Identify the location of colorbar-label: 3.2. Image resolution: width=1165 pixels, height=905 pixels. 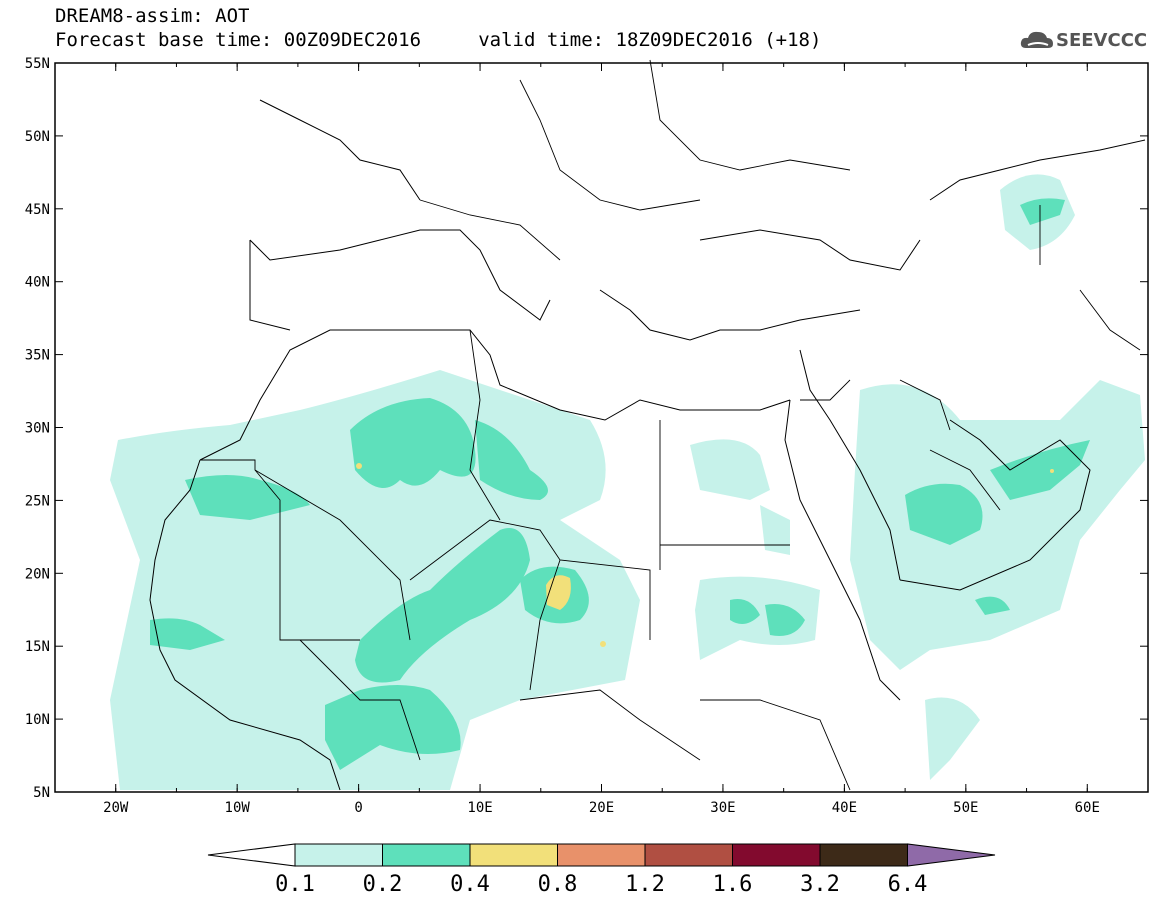
(820, 884).